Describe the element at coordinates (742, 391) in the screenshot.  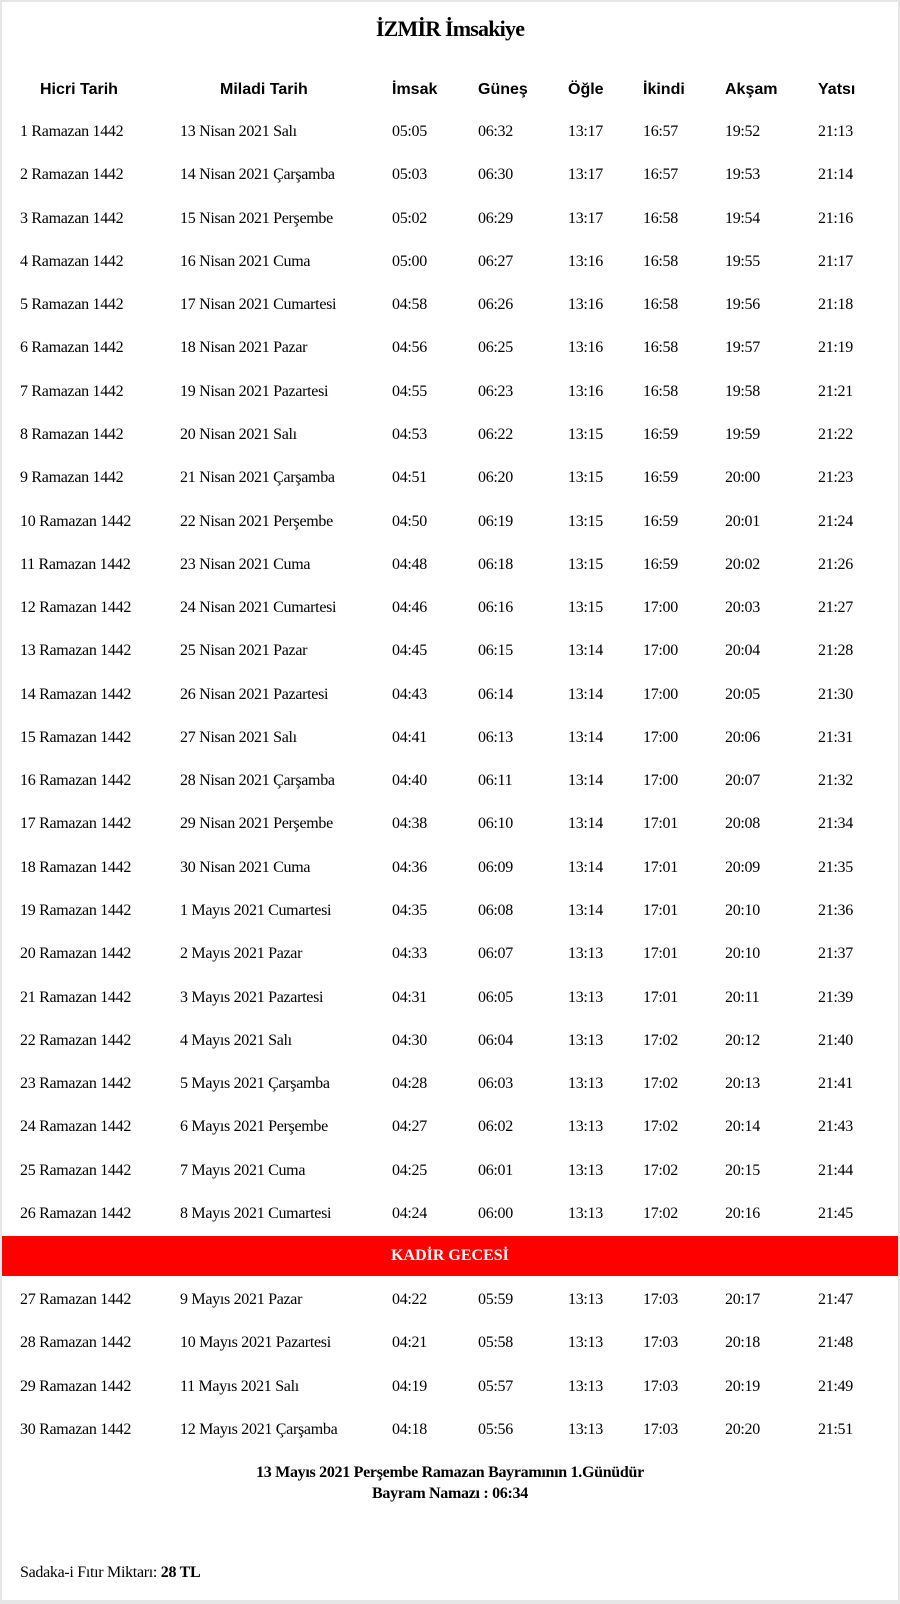
I see `cell-aksam: 19:58` at that location.